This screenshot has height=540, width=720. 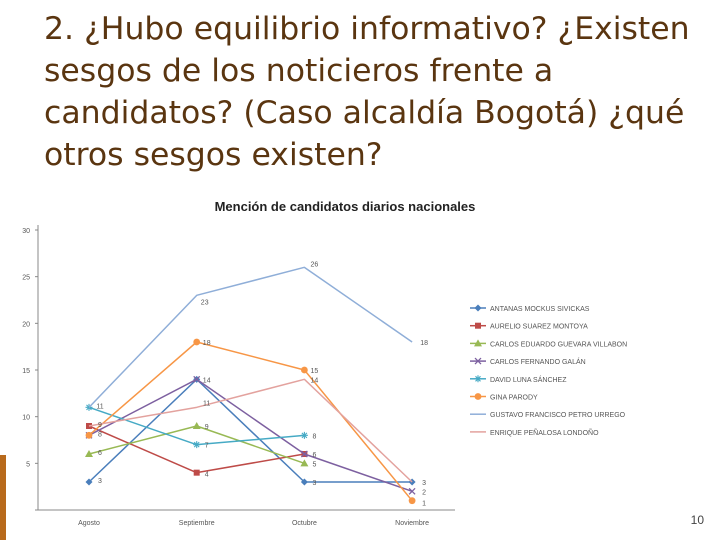 What do you see at coordinates (26, 231) in the screenshot?
I see `y-tick-label: 30` at bounding box center [26, 231].